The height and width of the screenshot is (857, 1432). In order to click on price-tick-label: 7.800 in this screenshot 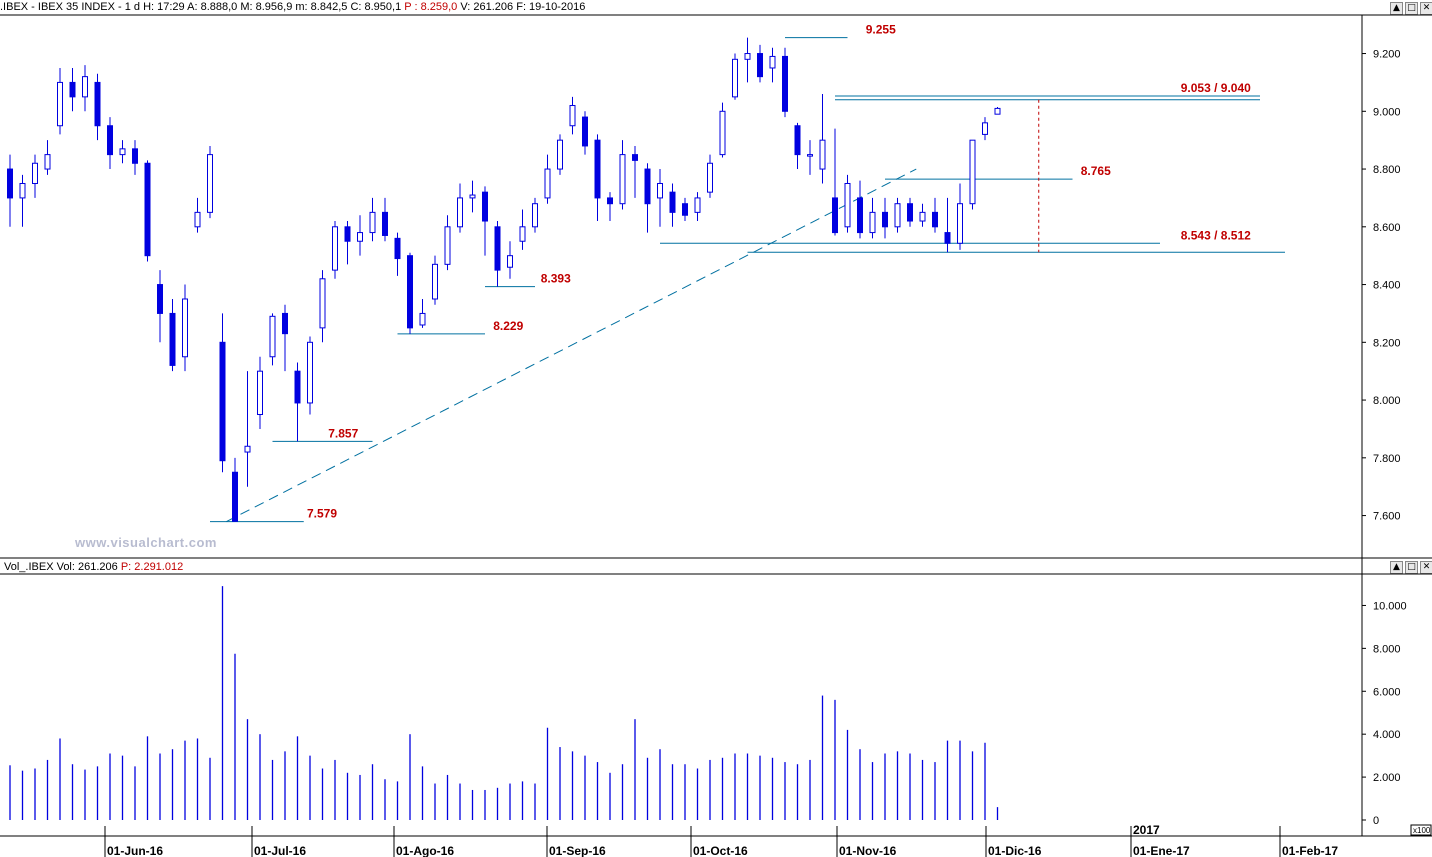, I will do `click(1387, 459)`.